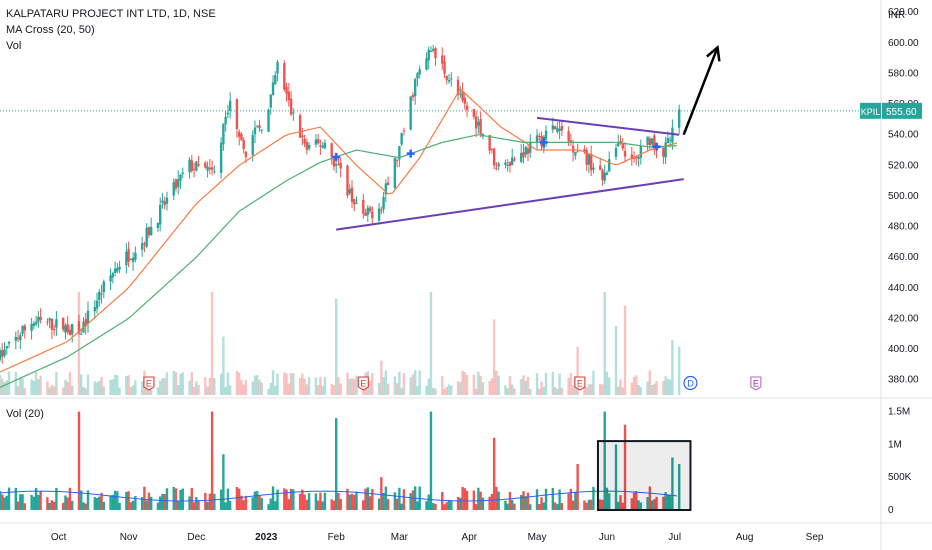  Describe the element at coordinates (337, 537) in the screenshot. I see `time-tick-label: Feb` at that location.